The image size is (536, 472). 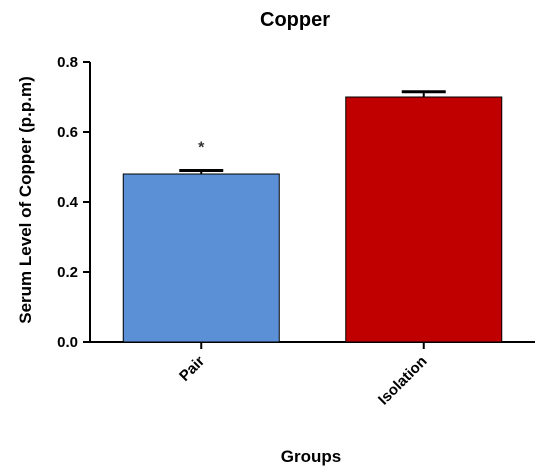 What do you see at coordinates (403, 381) in the screenshot?
I see `x-tick-label-isolation: Isolation` at bounding box center [403, 381].